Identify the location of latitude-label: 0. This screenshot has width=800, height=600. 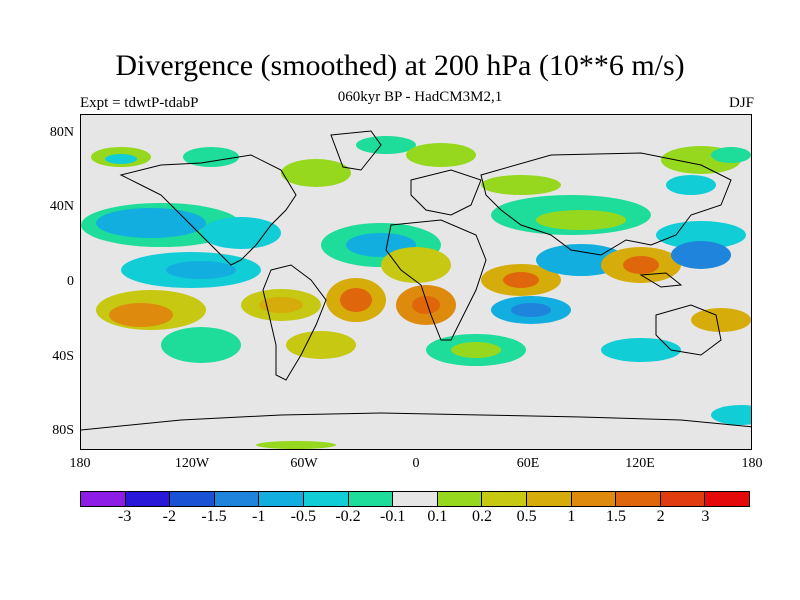
(70, 281).